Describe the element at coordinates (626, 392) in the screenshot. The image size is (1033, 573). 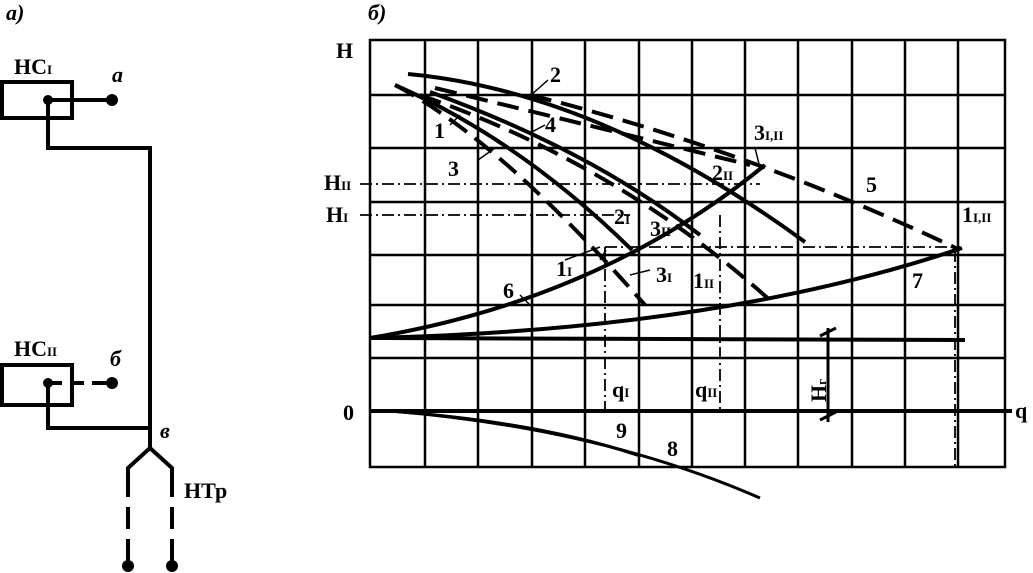
I see `flow-sub: I` at that location.